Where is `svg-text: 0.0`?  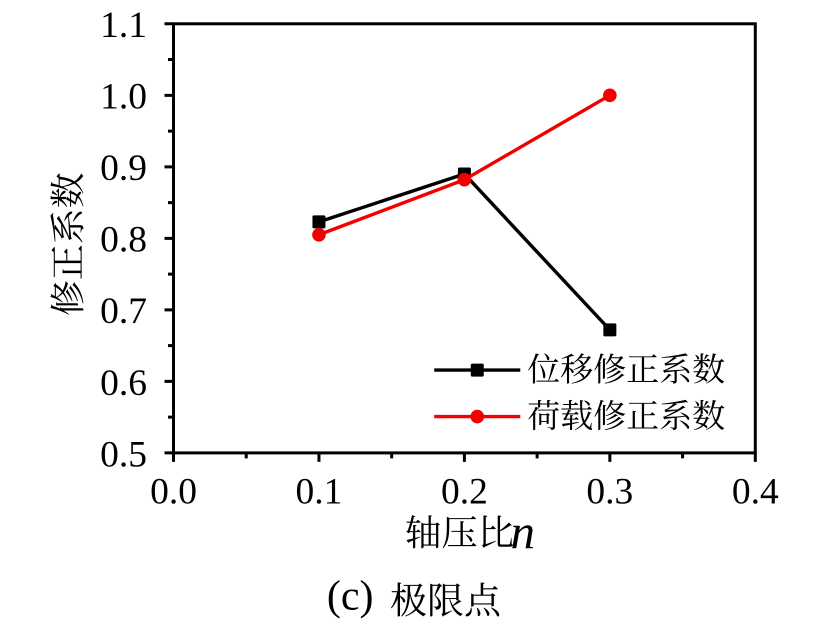 svg-text: 0.0 is located at coordinates (173, 491).